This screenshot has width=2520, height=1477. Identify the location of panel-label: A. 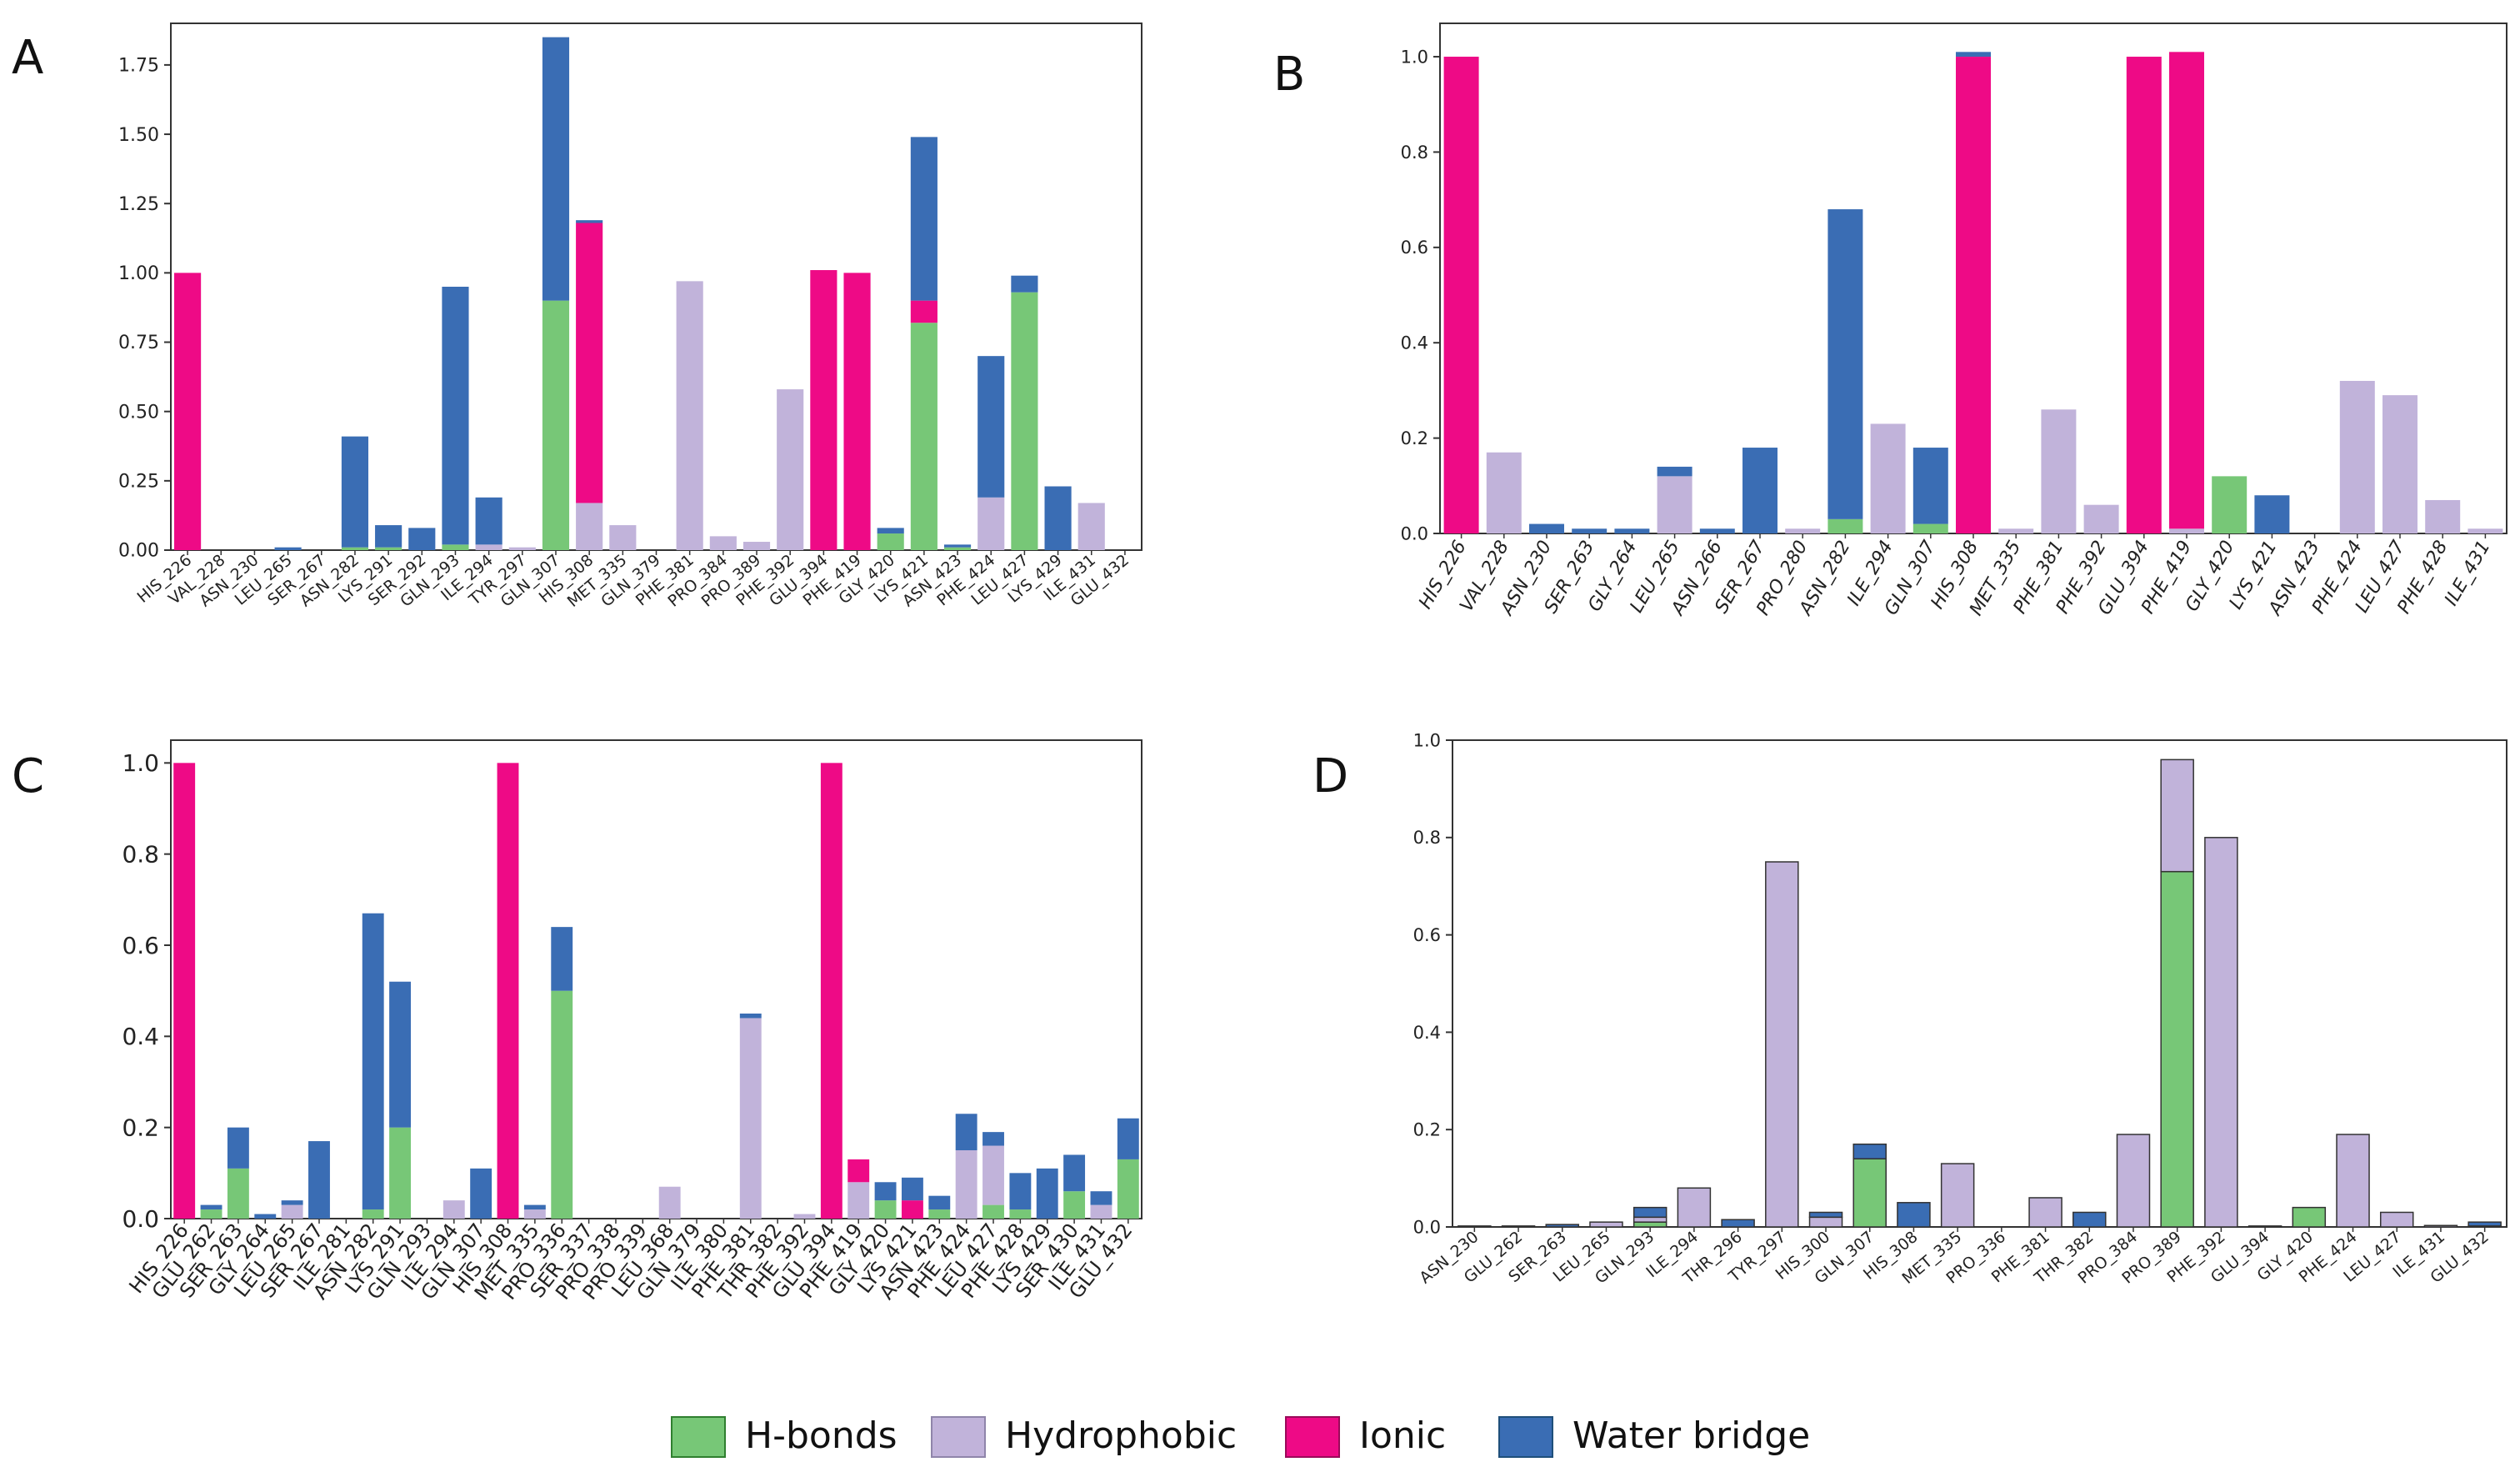
(27, 58).